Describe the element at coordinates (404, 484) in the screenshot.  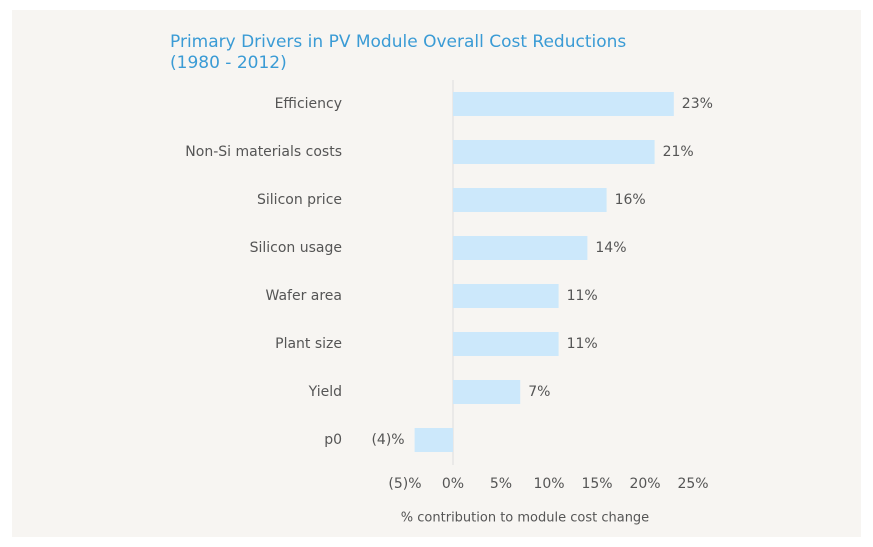
I see `x-tick-label: (5)%` at that location.